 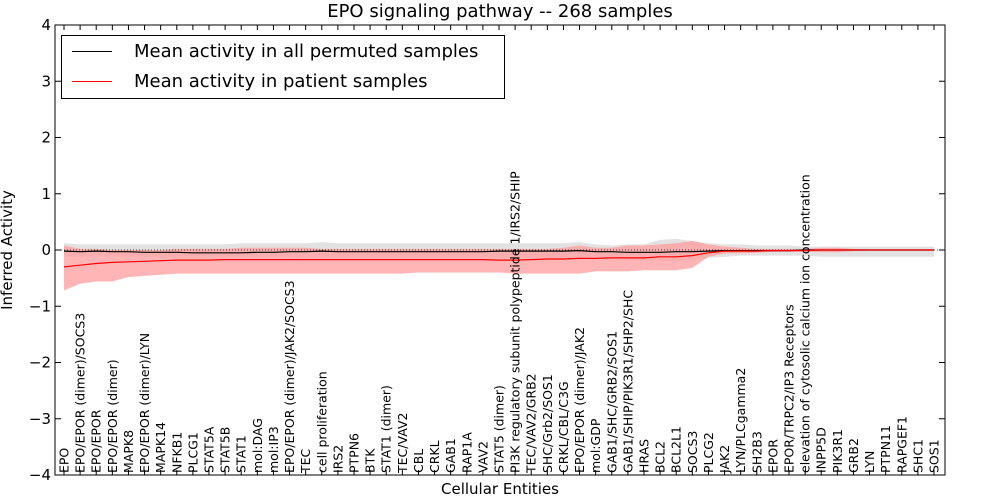 I want to click on x-tick-label: GAB1/SHIP/PIK3R1/SHP2/SHC, so click(x=627, y=381).